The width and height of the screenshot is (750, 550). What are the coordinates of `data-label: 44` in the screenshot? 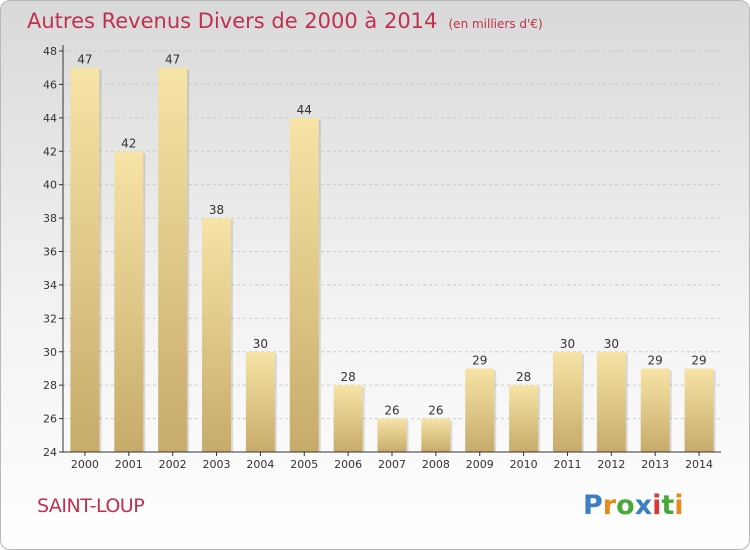 It's located at (304, 110).